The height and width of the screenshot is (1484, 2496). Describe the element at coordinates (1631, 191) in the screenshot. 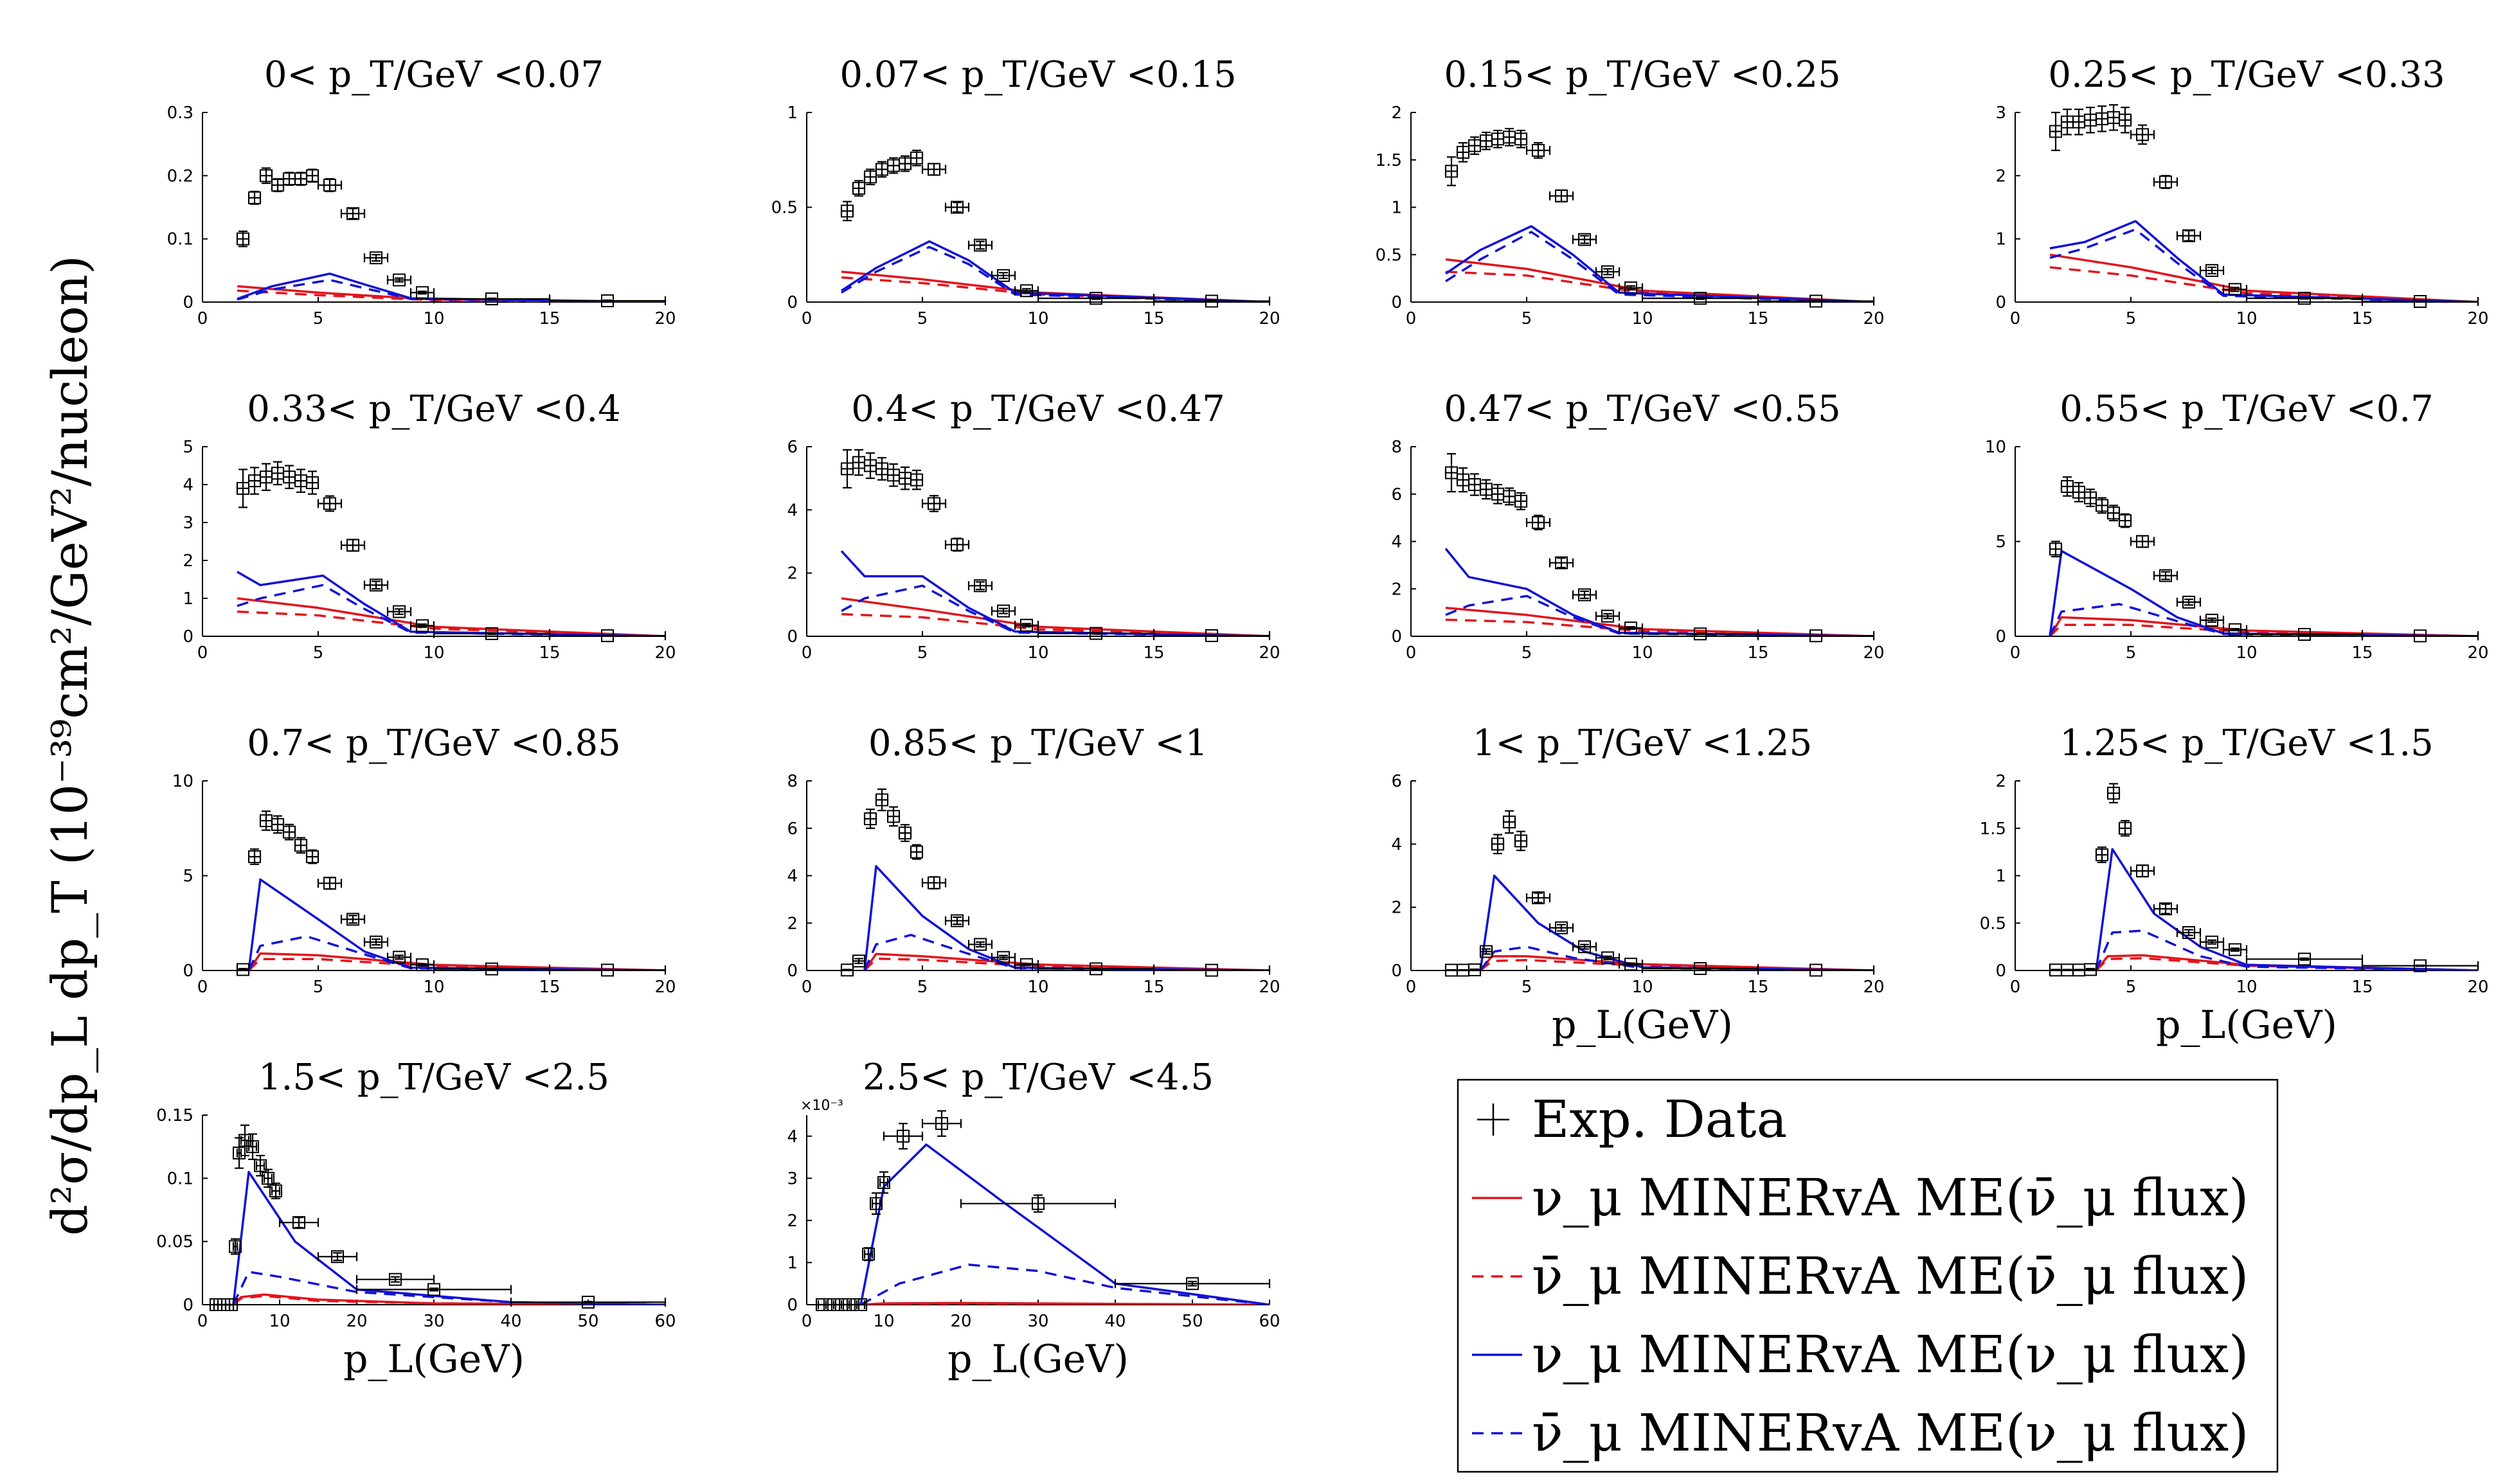

I see `subplot-panel-3: 0.15< p_T/GeV <0.25 0 5 10 15 20 0 0.5 1 1.5 2` at that location.